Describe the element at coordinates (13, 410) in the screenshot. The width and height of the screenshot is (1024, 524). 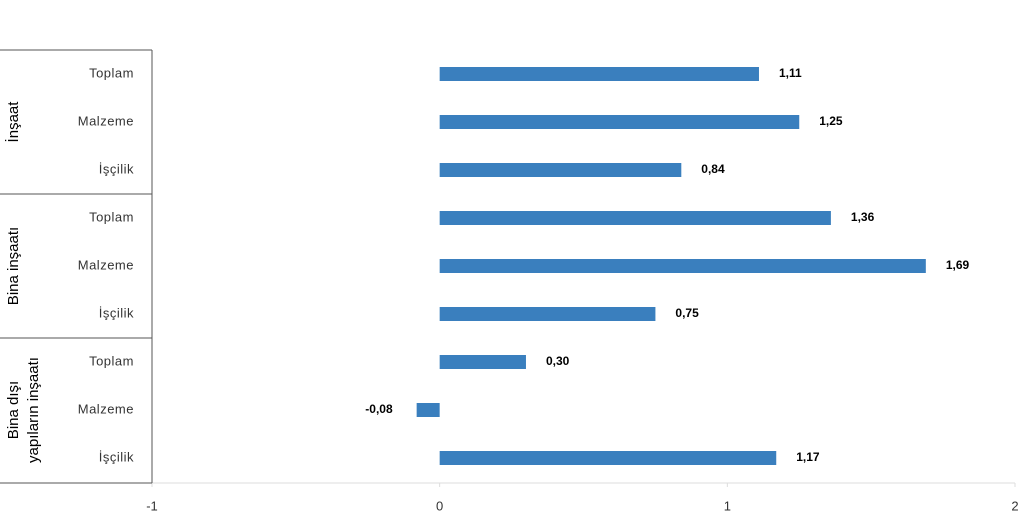
I see `group-label: Bina dışı` at that location.